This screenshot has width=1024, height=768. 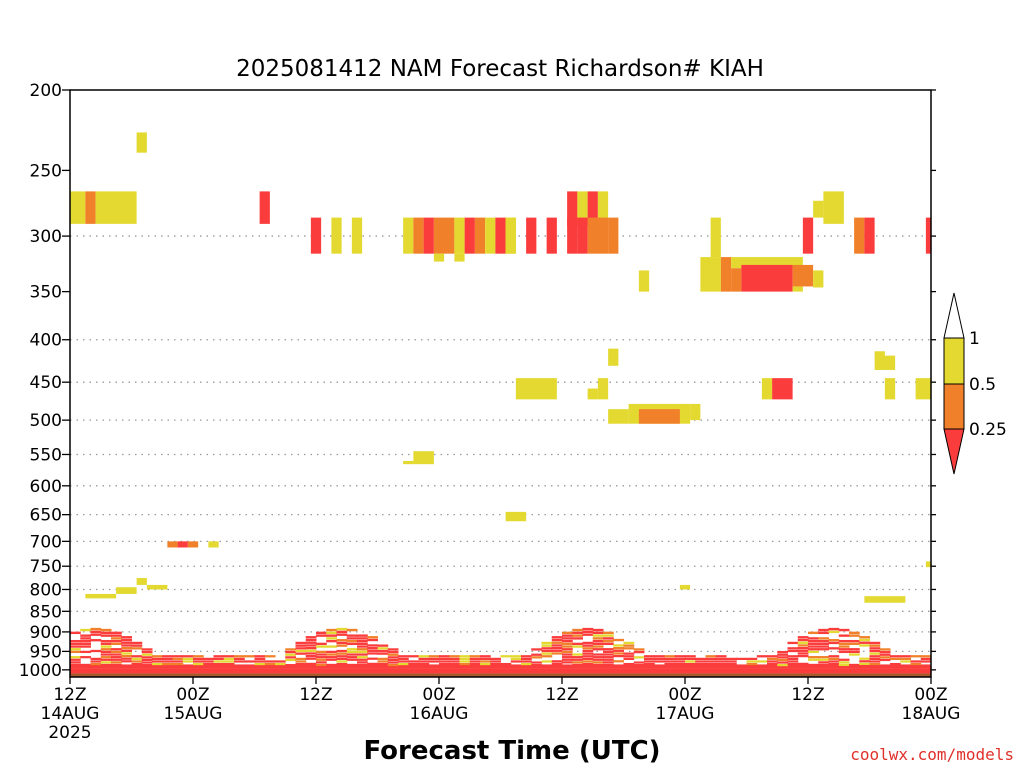 I want to click on y-tick-label: 700, so click(x=46, y=542).